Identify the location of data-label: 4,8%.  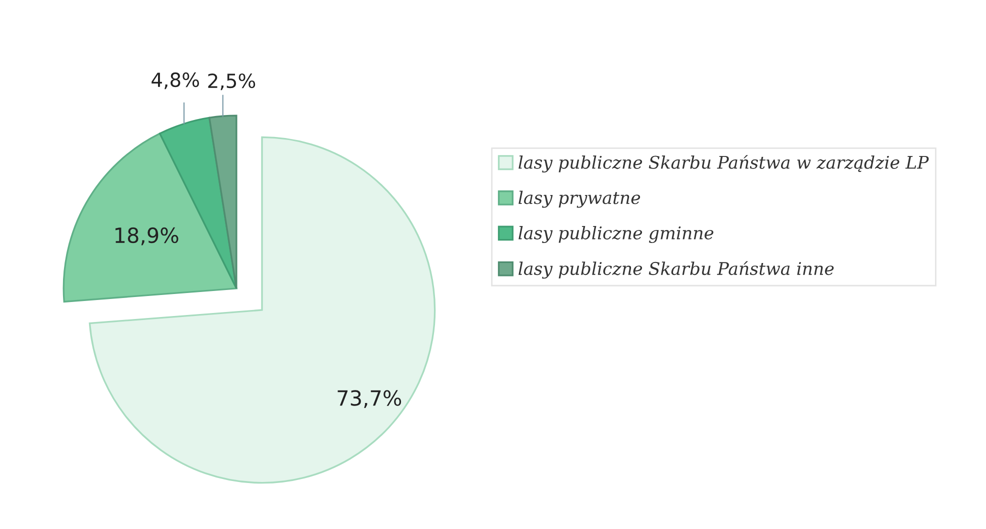
(175, 81).